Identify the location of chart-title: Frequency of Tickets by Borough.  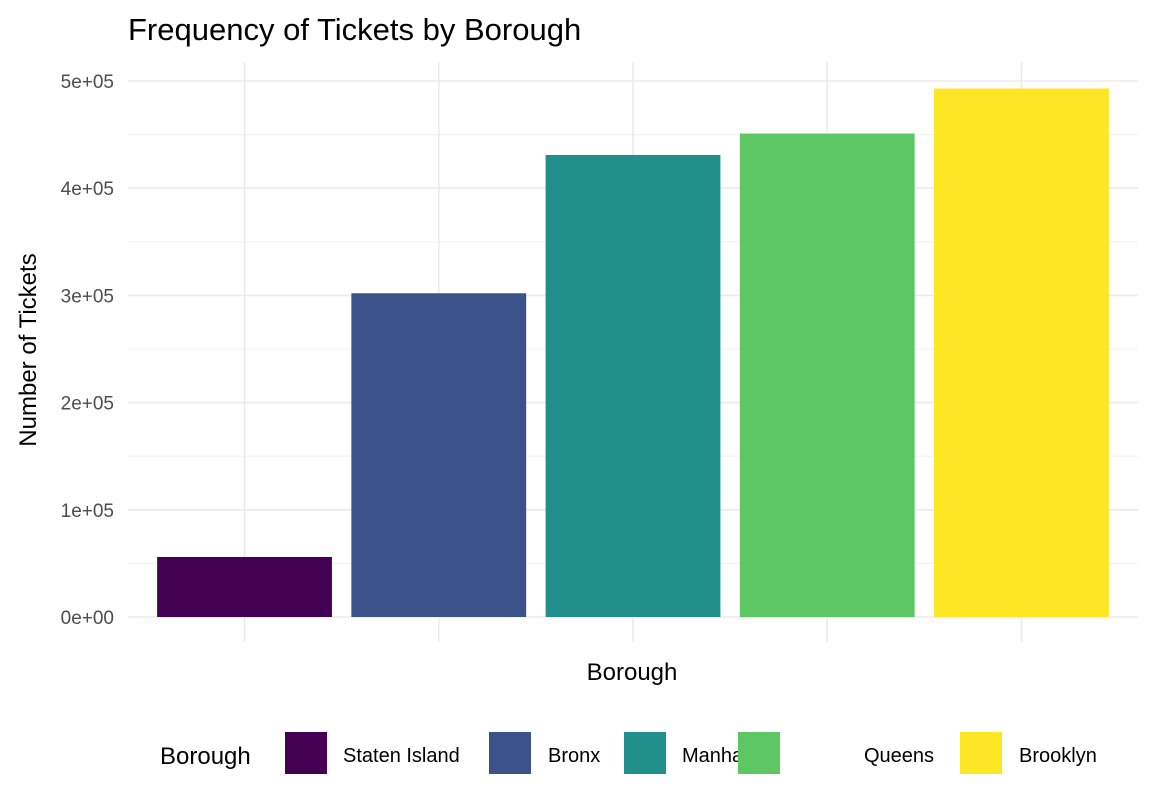
(354, 29).